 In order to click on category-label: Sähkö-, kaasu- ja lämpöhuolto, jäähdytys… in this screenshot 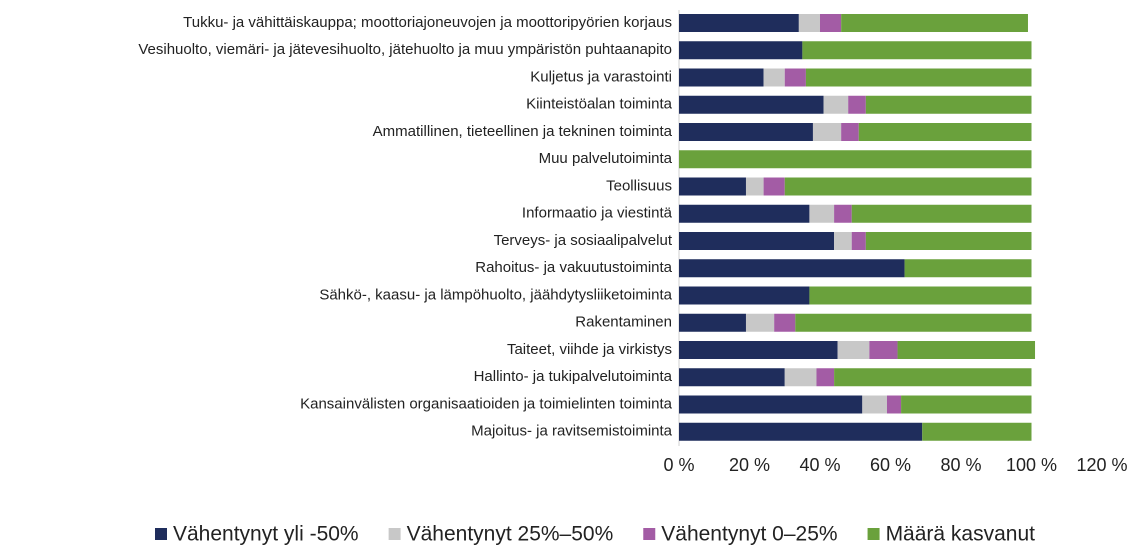, I will do `click(495, 294)`.